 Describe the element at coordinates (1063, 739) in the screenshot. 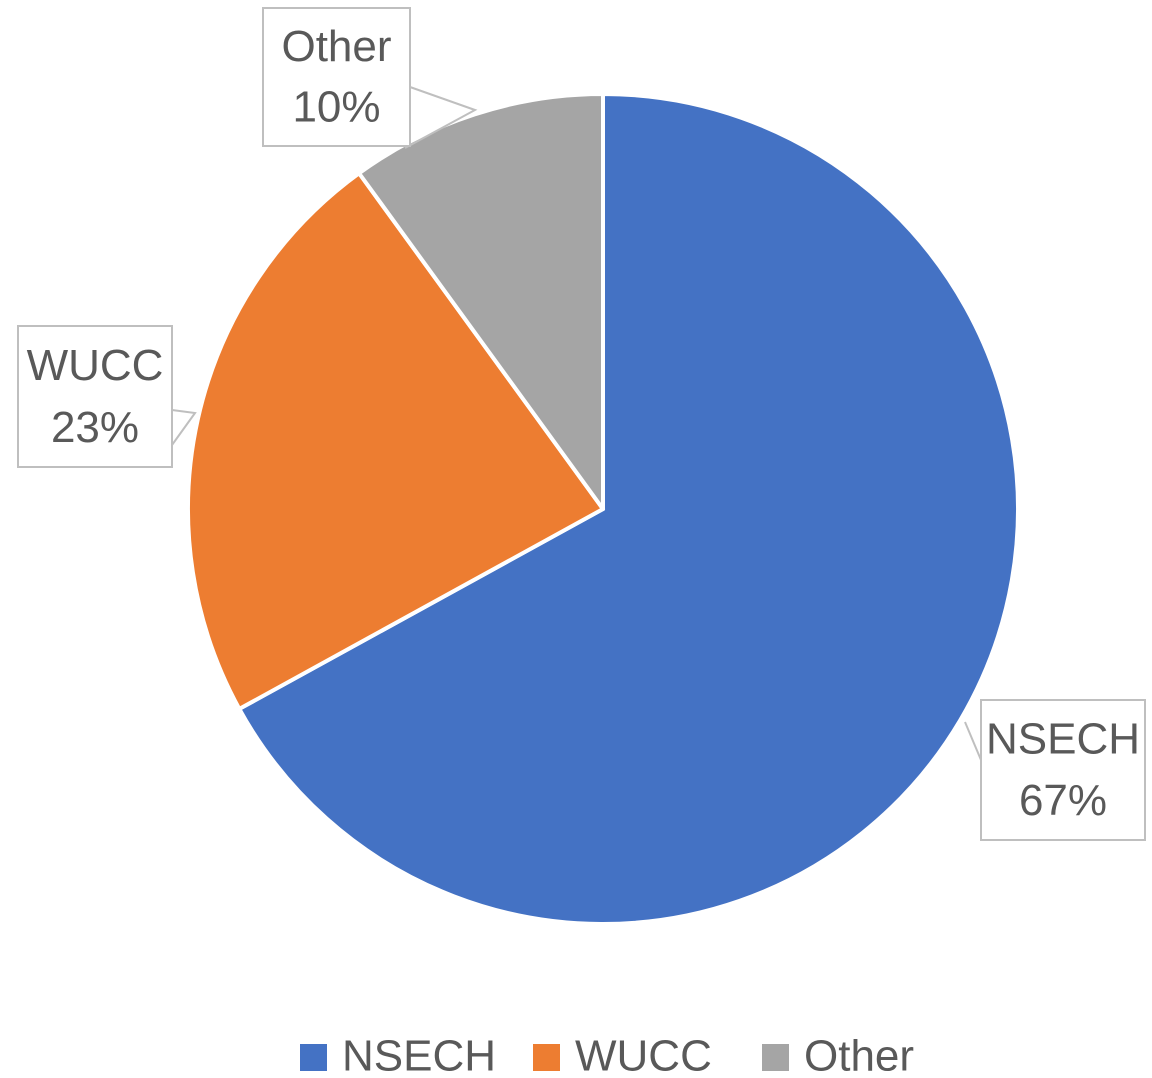

I see `data-label-name: NSECH` at that location.